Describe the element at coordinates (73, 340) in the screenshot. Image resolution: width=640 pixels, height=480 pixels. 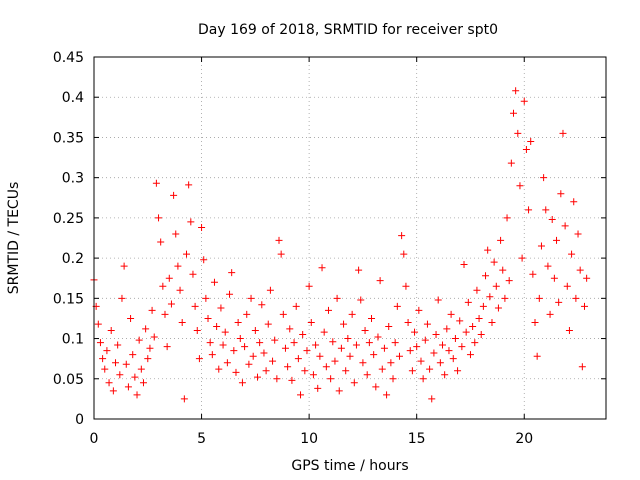
I see `y-tick-label: 0.1` at that location.